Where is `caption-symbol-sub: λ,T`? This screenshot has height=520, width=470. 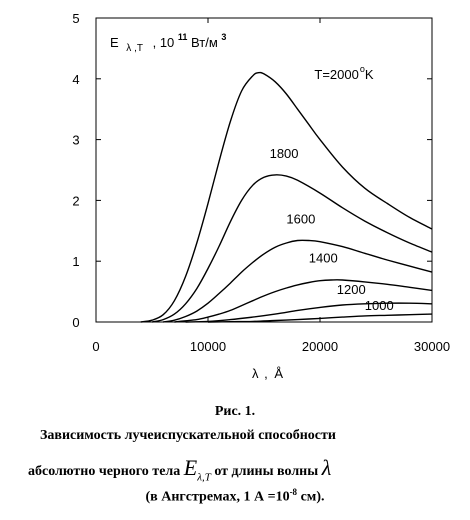
caption-symbol-sub: λ,T is located at coordinates (204, 477).